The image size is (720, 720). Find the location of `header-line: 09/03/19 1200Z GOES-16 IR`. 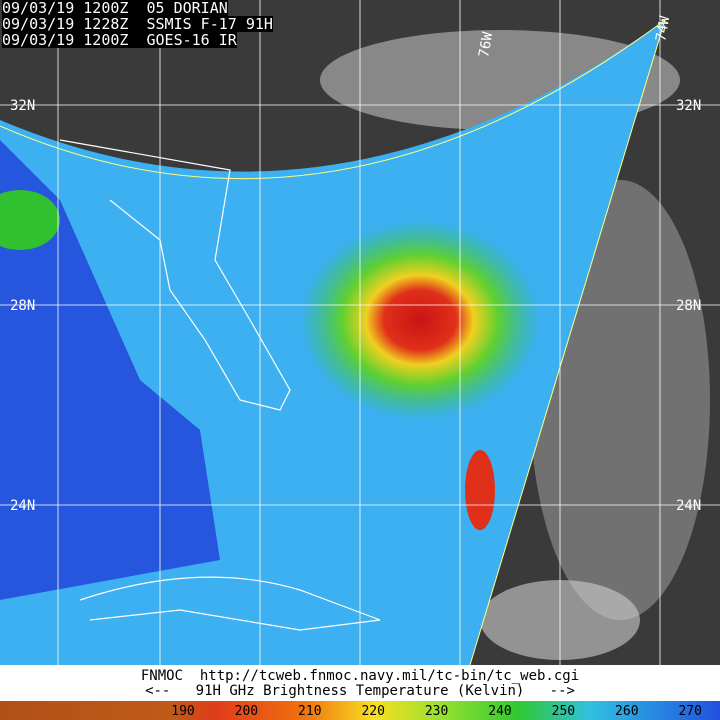

header-line: 09/03/19 1200Z GOES-16 IR is located at coordinates (119, 40).